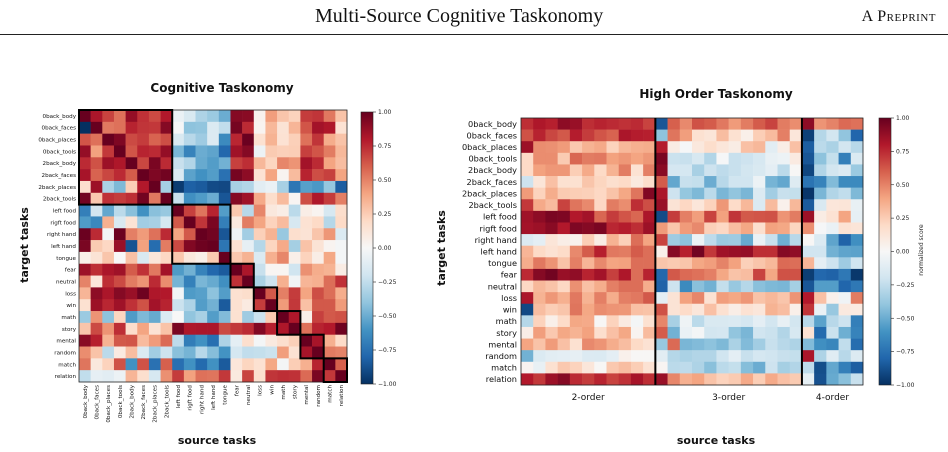 The height and width of the screenshot is (452, 948). Describe the element at coordinates (342, 396) in the screenshot. I see `col-tick-label: relation` at that location.